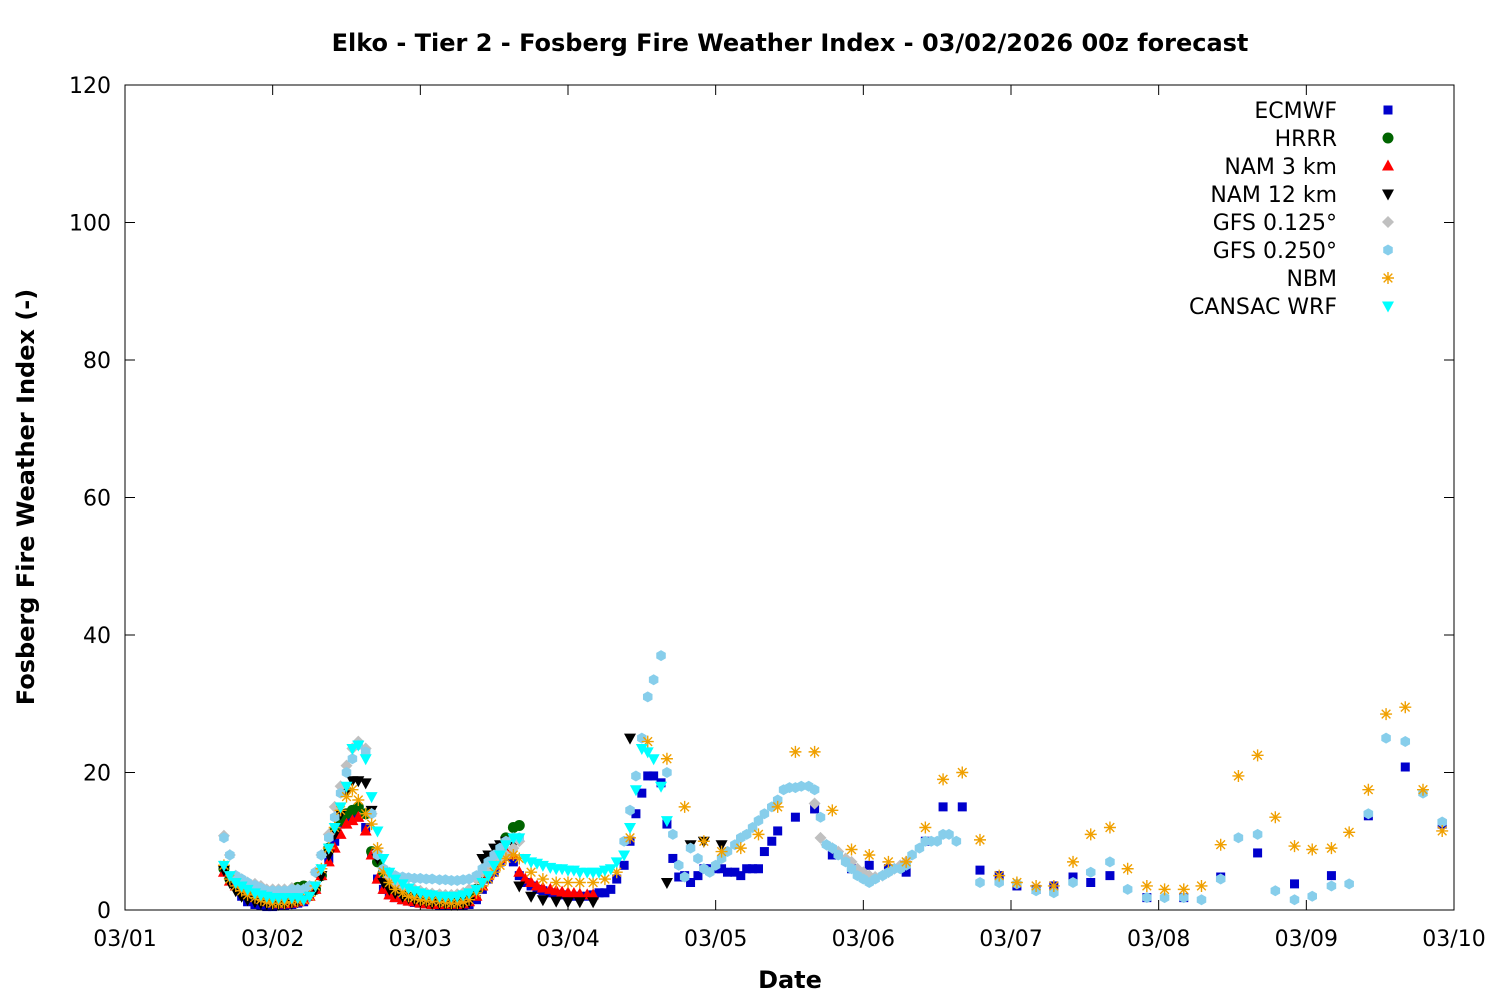 The width and height of the screenshot is (1500, 1000). Describe the element at coordinates (790, 980) in the screenshot. I see `x-axis-label: Date` at that location.